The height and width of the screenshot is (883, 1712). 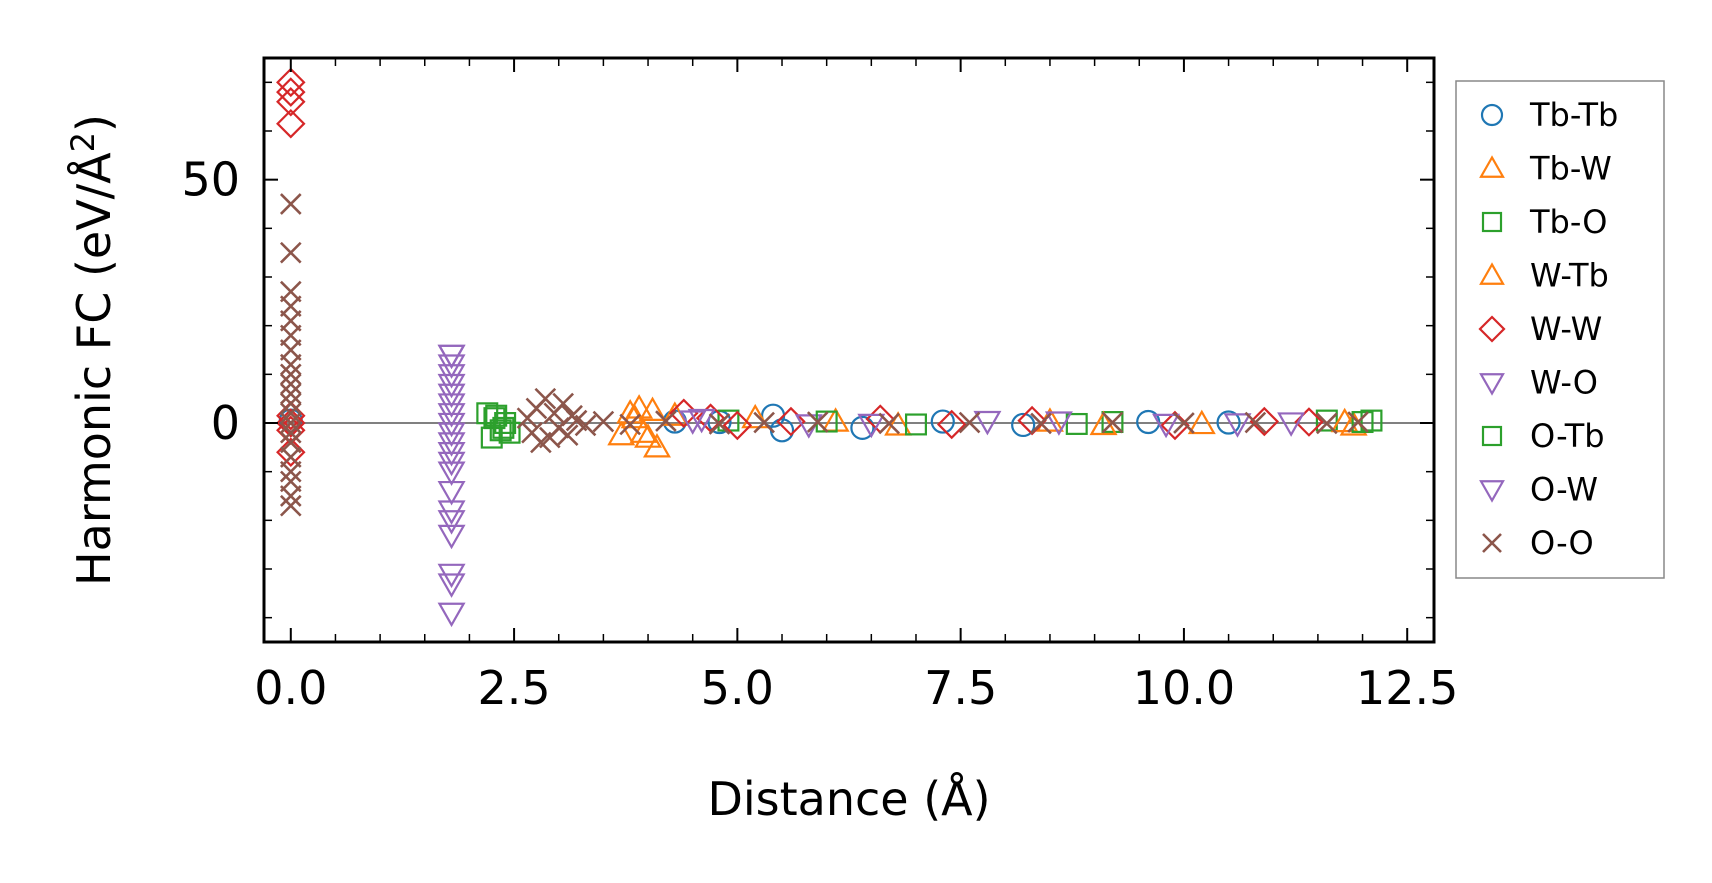 I want to click on y-axis-title-sup: 2, so click(x=83, y=142).